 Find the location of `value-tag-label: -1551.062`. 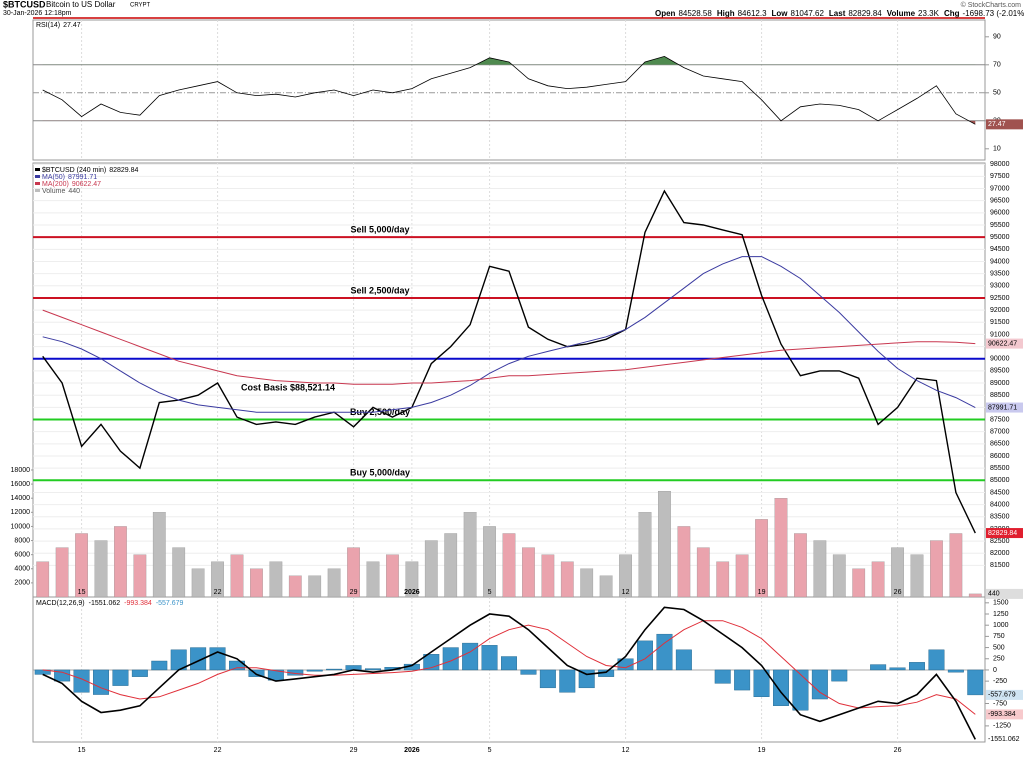

value-tag-label: -1551.062 is located at coordinates (1004, 739).